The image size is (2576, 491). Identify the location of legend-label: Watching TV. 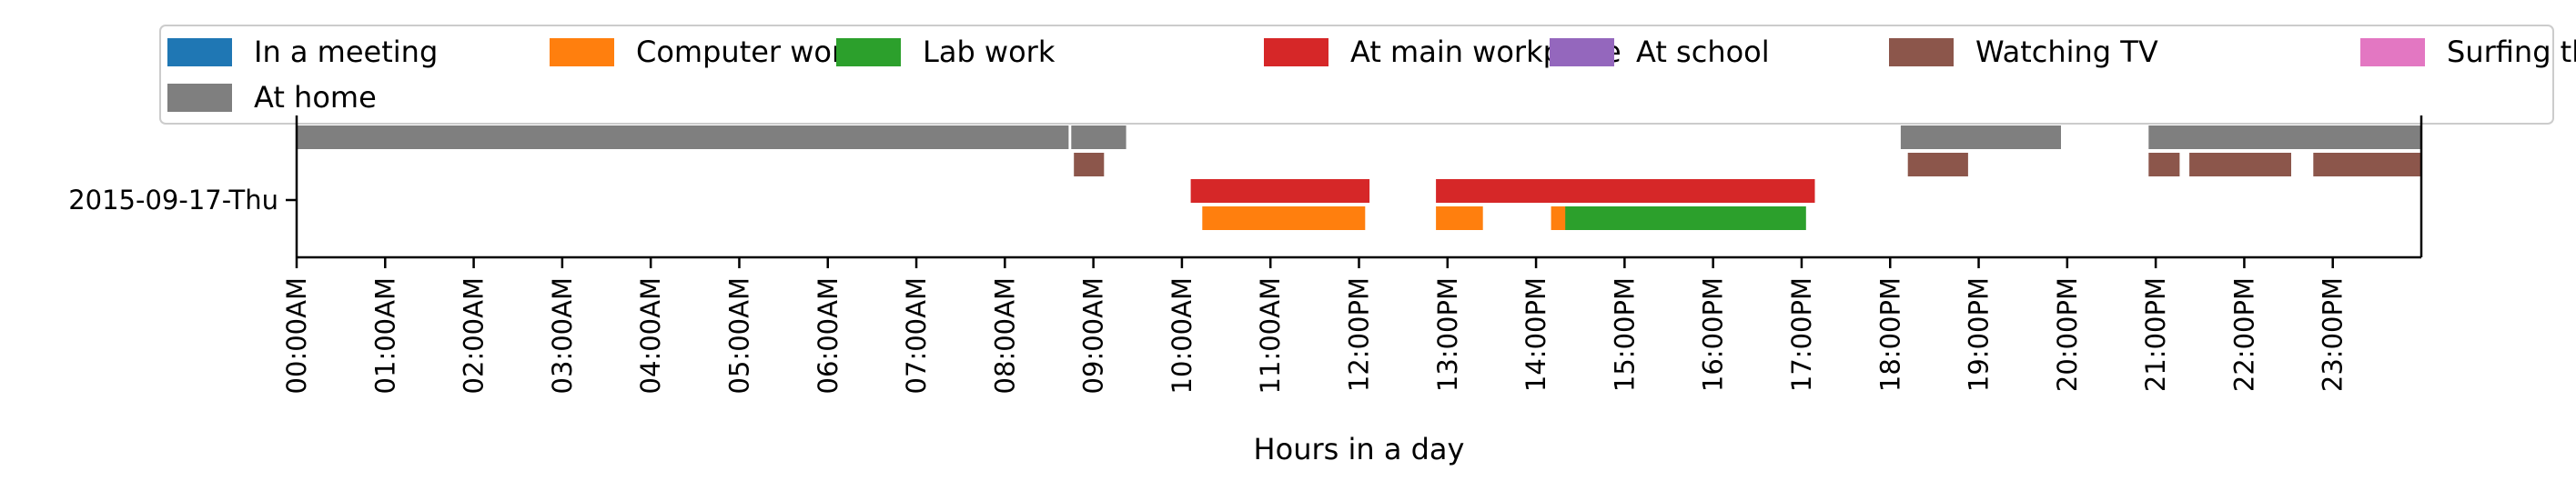
(2066, 52).